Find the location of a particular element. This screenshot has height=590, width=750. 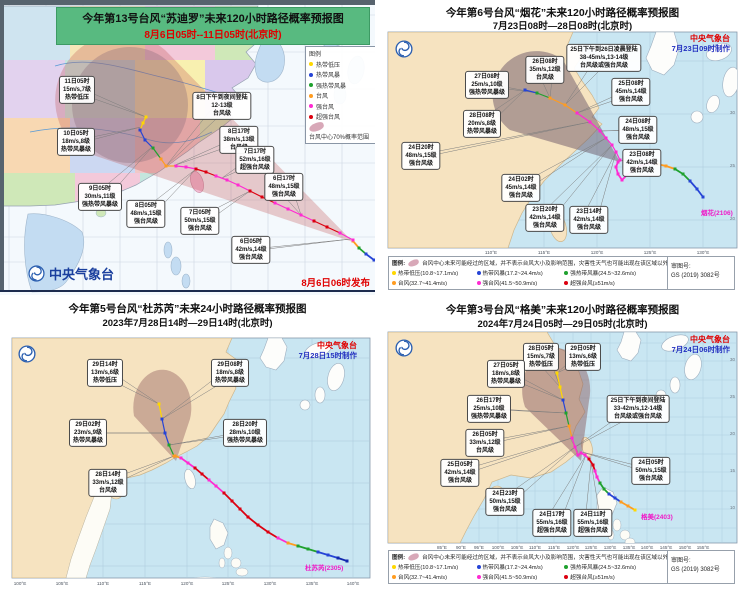

svg-text: 10 is located at coordinates (732, 507).